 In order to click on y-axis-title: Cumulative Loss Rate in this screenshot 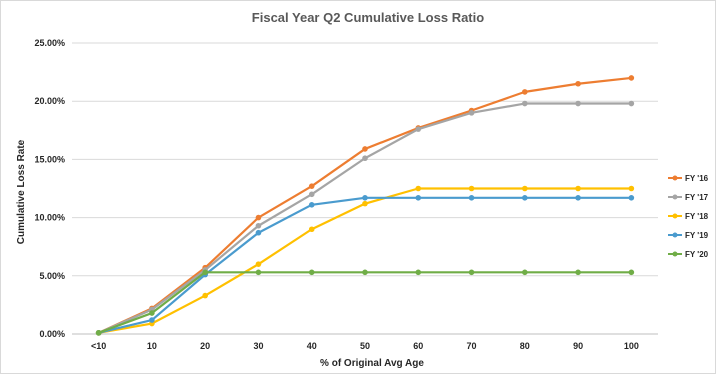, I will do `click(21, 191)`.